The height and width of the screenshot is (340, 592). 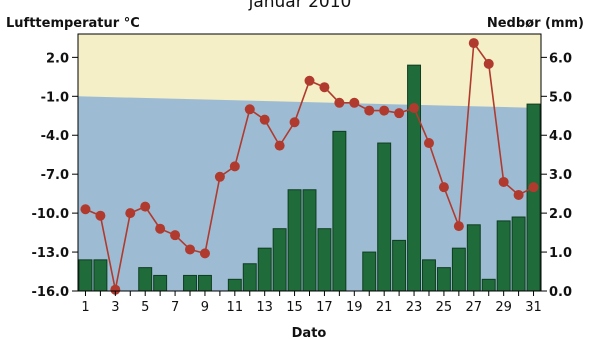 I want to click on left-tick-label: -16.0, so click(x=50, y=292).